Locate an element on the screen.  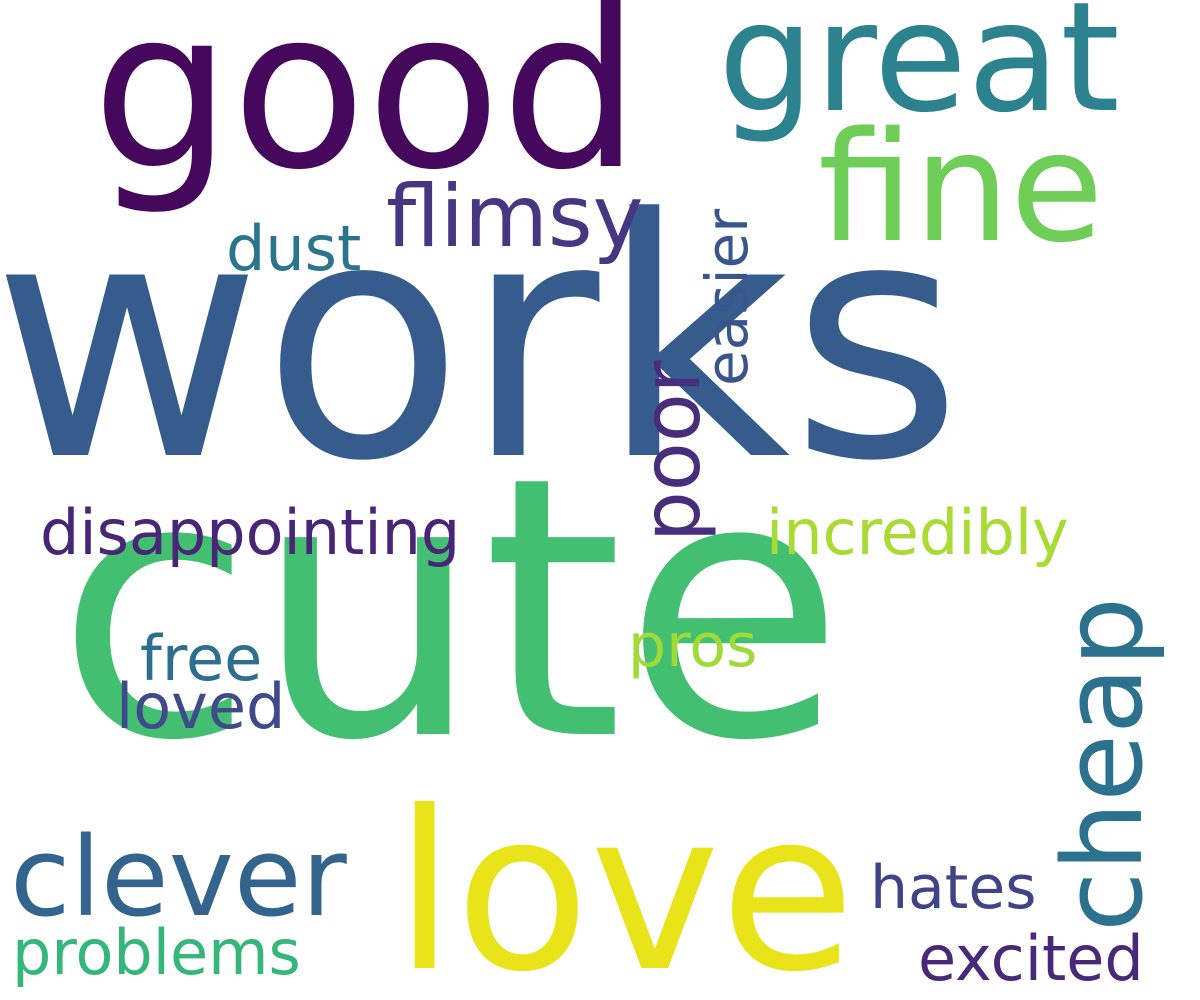
word-fine: fine is located at coordinates (961, 187).